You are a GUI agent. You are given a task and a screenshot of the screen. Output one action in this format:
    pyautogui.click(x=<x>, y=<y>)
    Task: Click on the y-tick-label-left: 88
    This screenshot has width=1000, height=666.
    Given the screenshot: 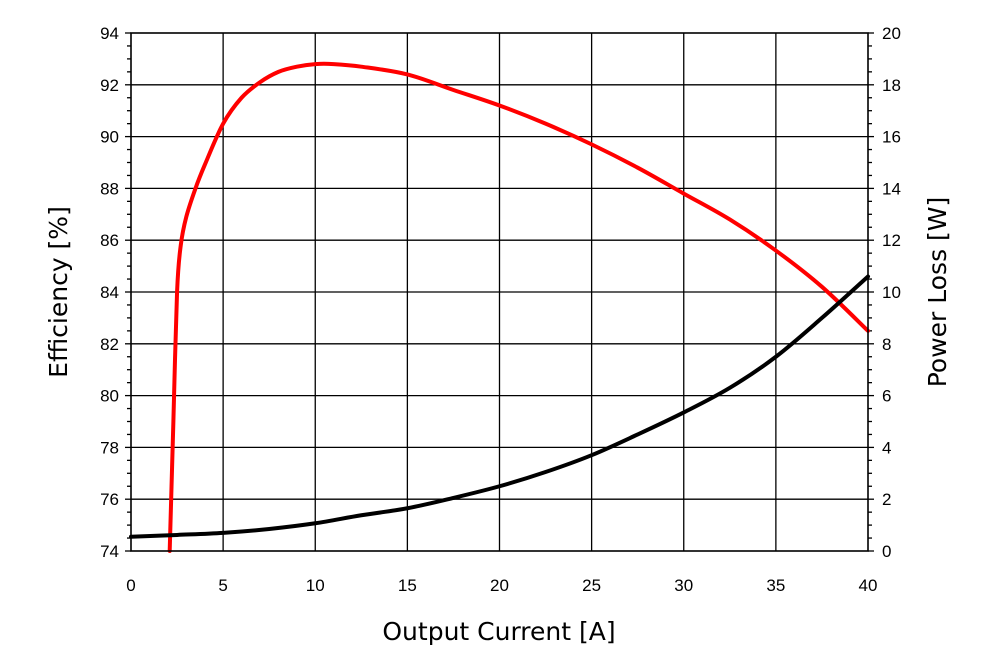 What is the action you would take?
    pyautogui.click(x=109, y=188)
    